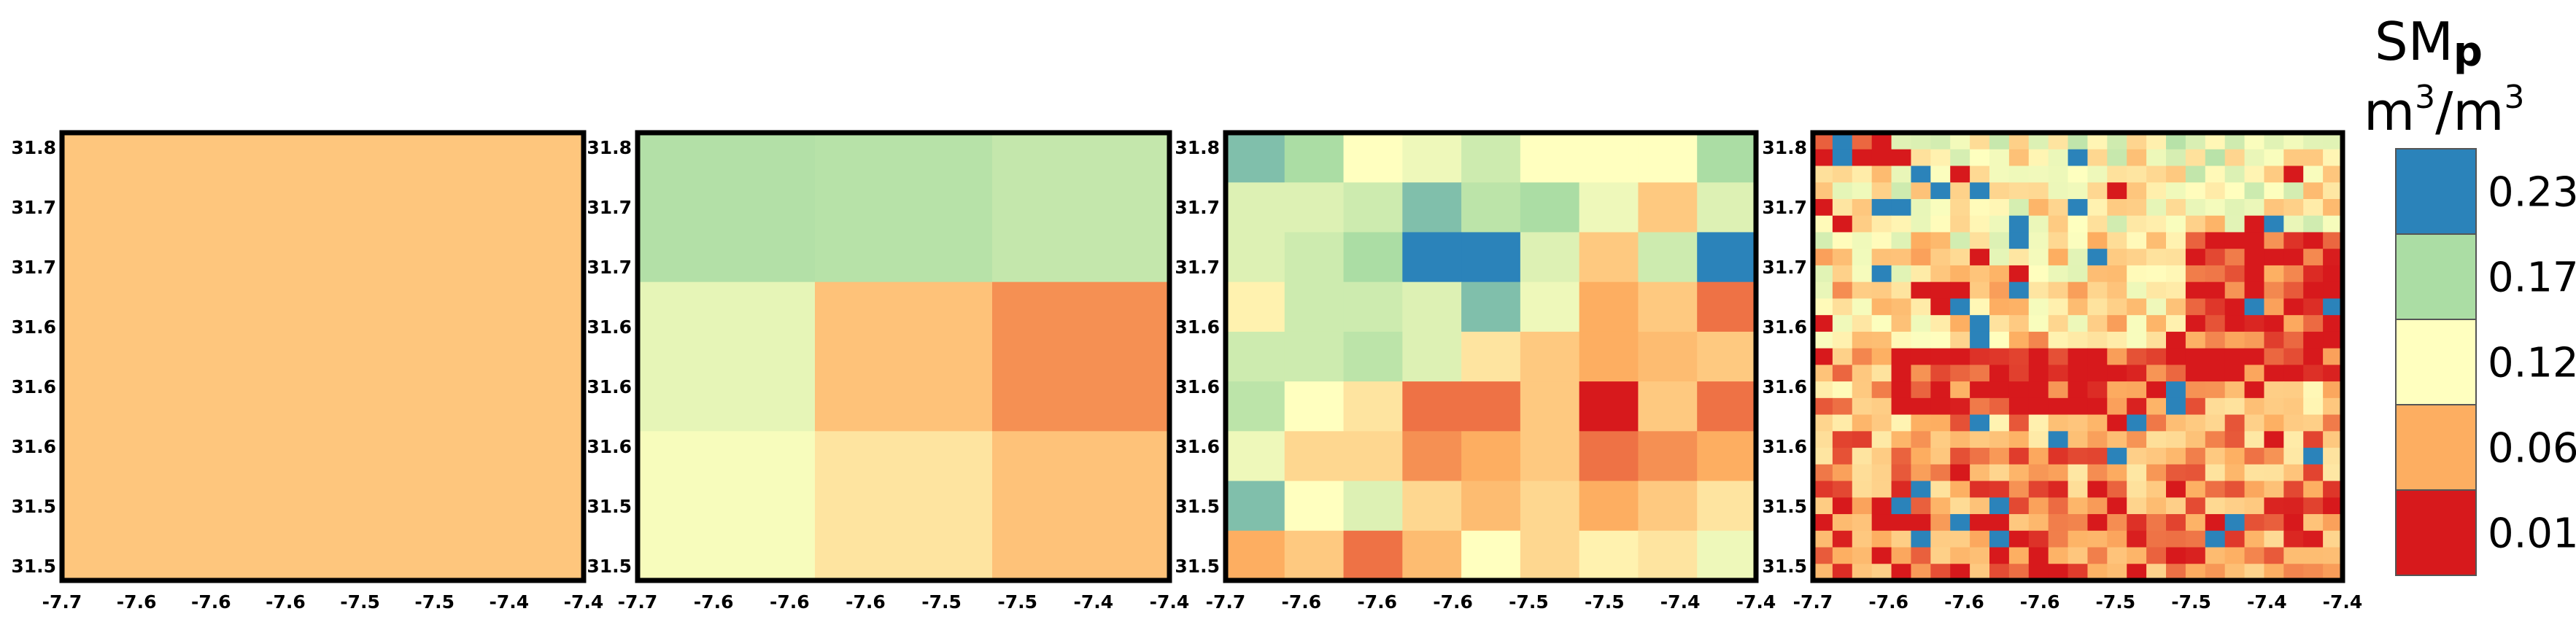  I want to click on colorbar-title-sub: p, so click(2468, 52).